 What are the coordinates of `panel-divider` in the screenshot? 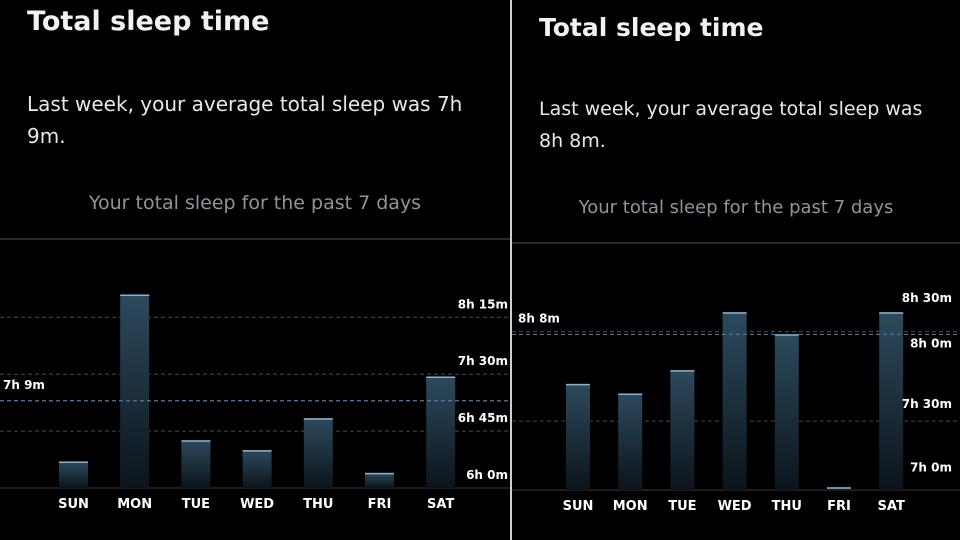 It's located at (511, 270).